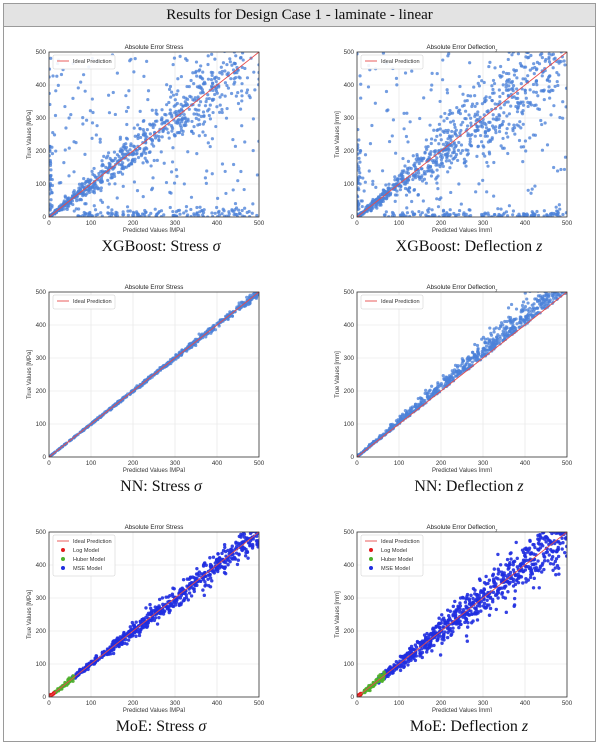 The height and width of the screenshot is (746, 600). I want to click on ideal-prediction-line, so click(154, 614).